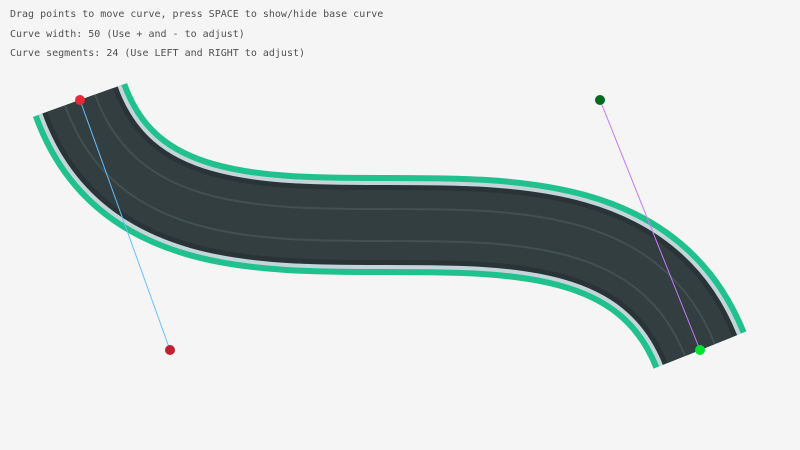 This screenshot has height=450, width=800. Describe the element at coordinates (650, 225) in the screenshot. I see `end-handle-line` at that location.